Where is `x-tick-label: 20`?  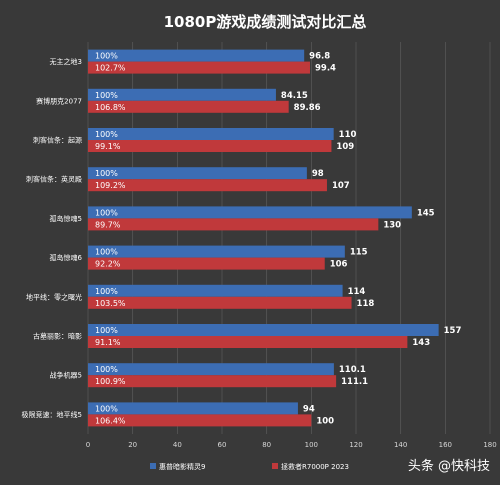 x-tick-label: 20 is located at coordinates (132, 445).